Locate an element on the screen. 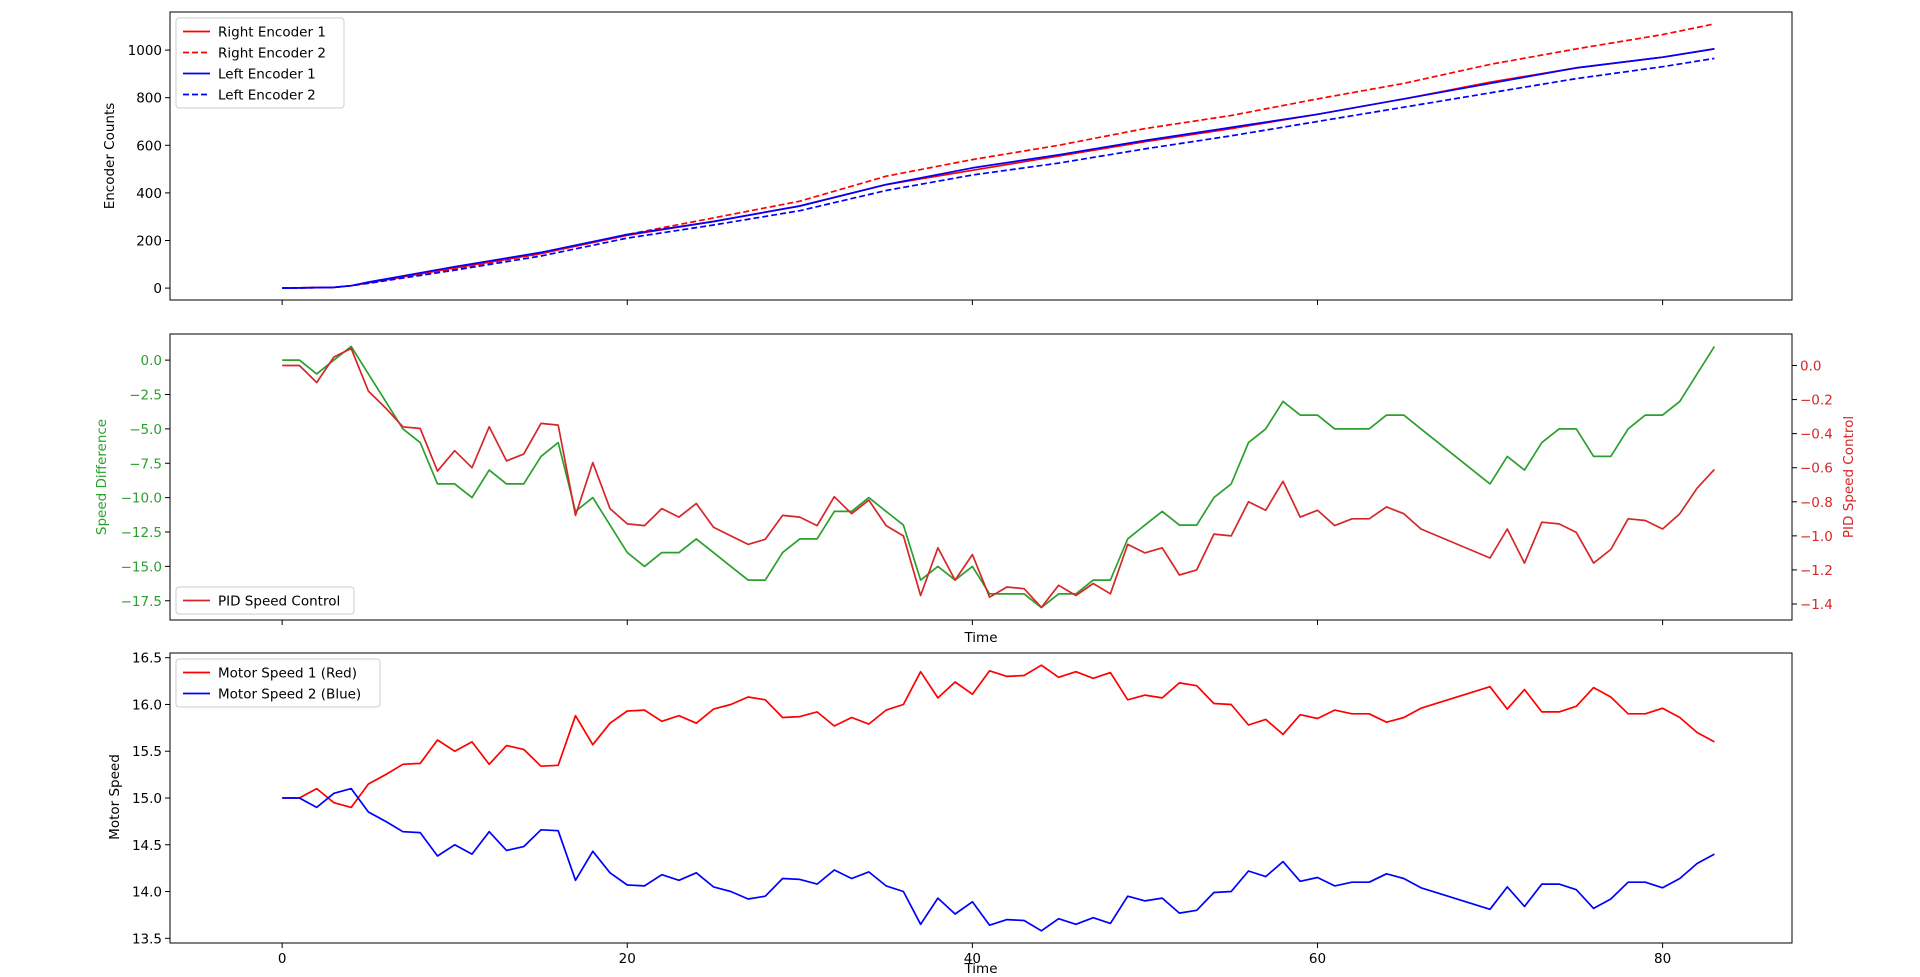 The height and width of the screenshot is (977, 1920). legend-label: Left Encoder 2 is located at coordinates (267, 96).